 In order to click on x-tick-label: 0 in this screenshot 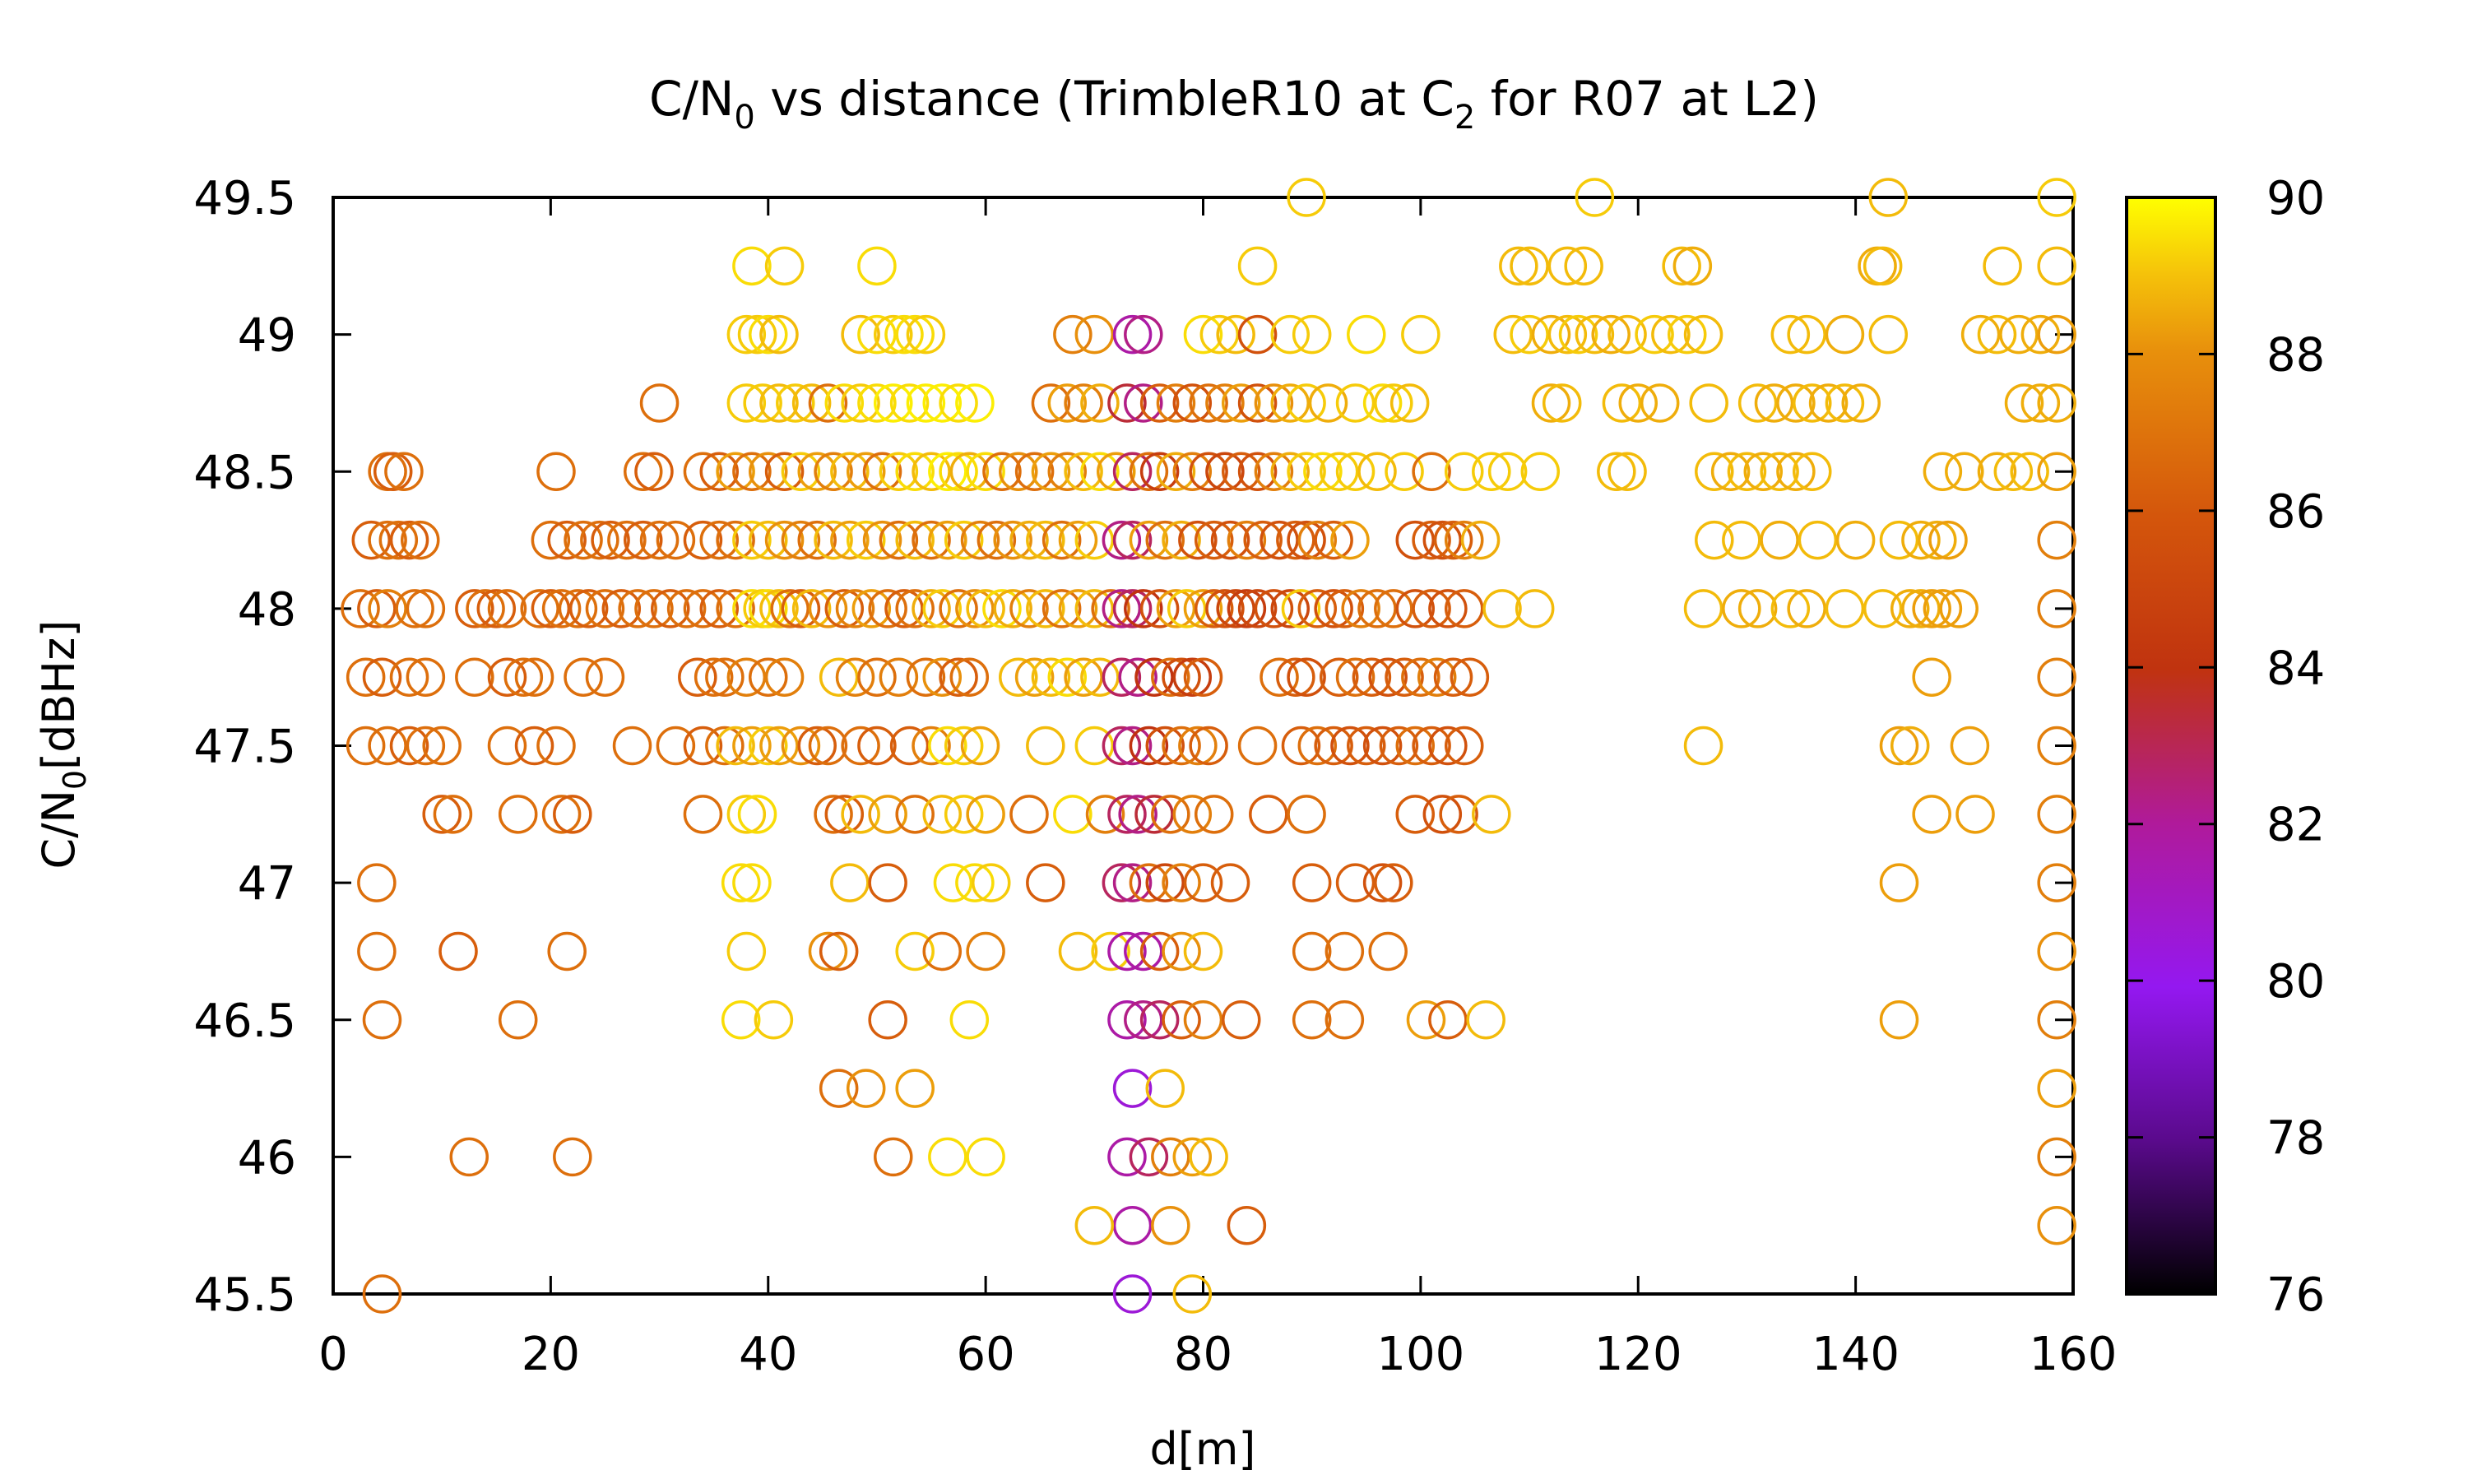, I will do `click(333, 1354)`.